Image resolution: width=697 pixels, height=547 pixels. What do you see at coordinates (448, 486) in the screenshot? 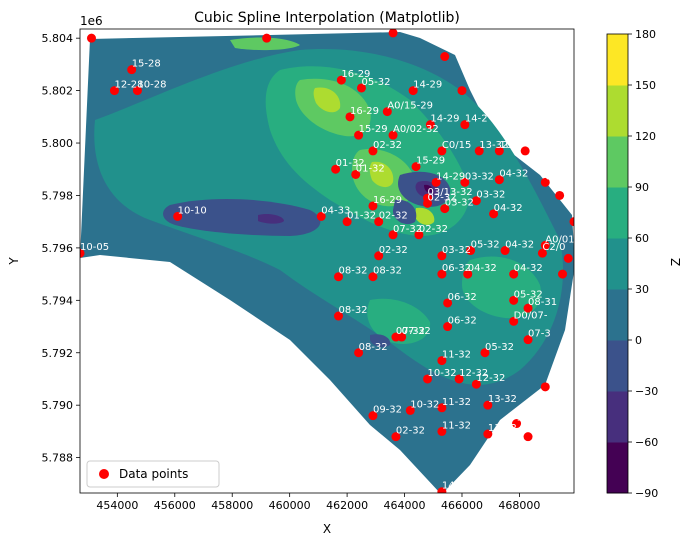
I see `data-point-label: 14` at bounding box center [448, 486].